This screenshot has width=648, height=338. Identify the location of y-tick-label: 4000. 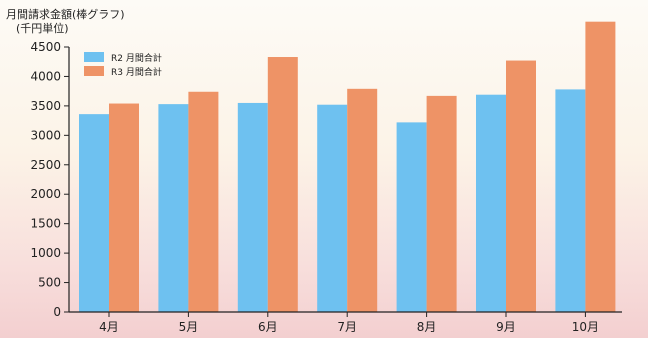
(45, 76).